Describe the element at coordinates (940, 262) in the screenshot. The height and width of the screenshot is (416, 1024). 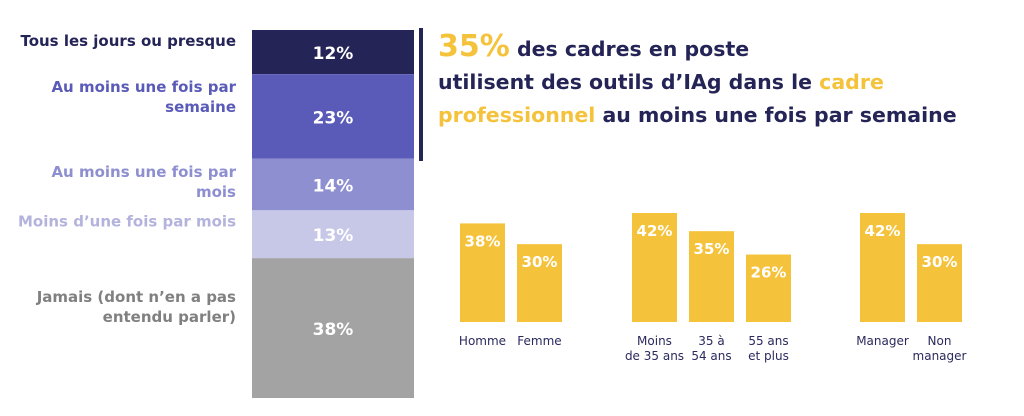
I see `bar-value-2-1: 30%` at that location.